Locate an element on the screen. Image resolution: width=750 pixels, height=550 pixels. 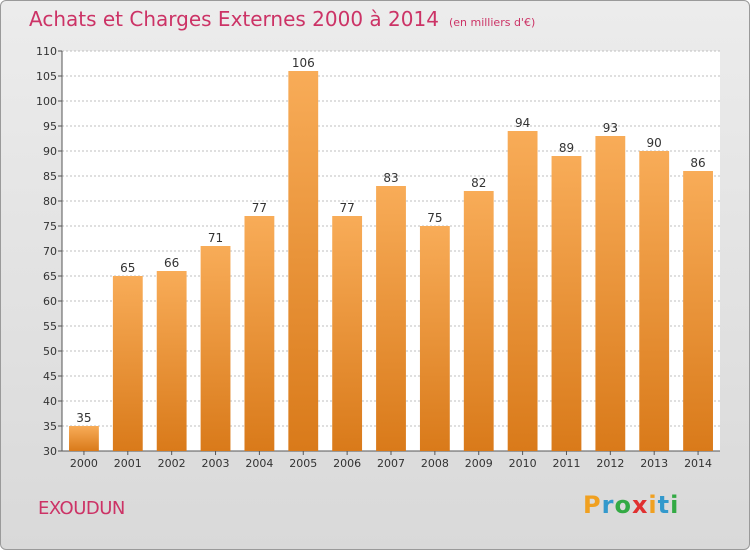
y-tick-label: 65 is located at coordinates (50, 276).